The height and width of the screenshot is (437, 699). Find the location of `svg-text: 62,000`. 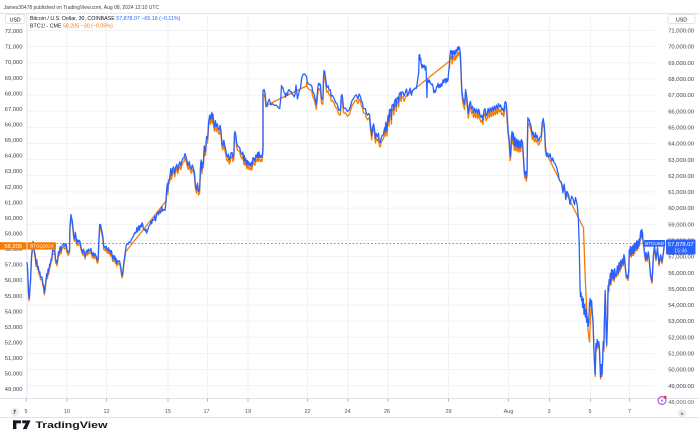

svg-text: 62,000 is located at coordinates (14, 188).